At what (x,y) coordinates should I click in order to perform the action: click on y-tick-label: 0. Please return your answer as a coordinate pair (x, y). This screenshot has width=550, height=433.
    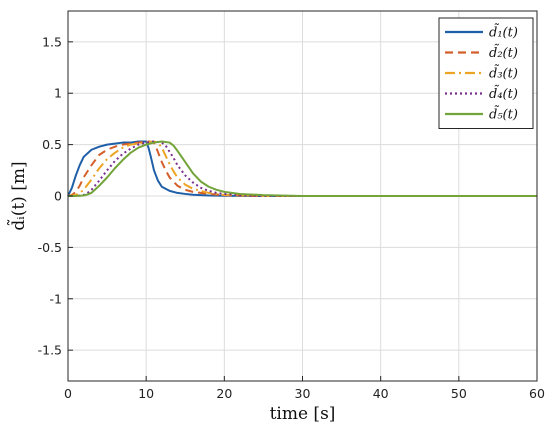
    Looking at the image, I should click on (58, 196).